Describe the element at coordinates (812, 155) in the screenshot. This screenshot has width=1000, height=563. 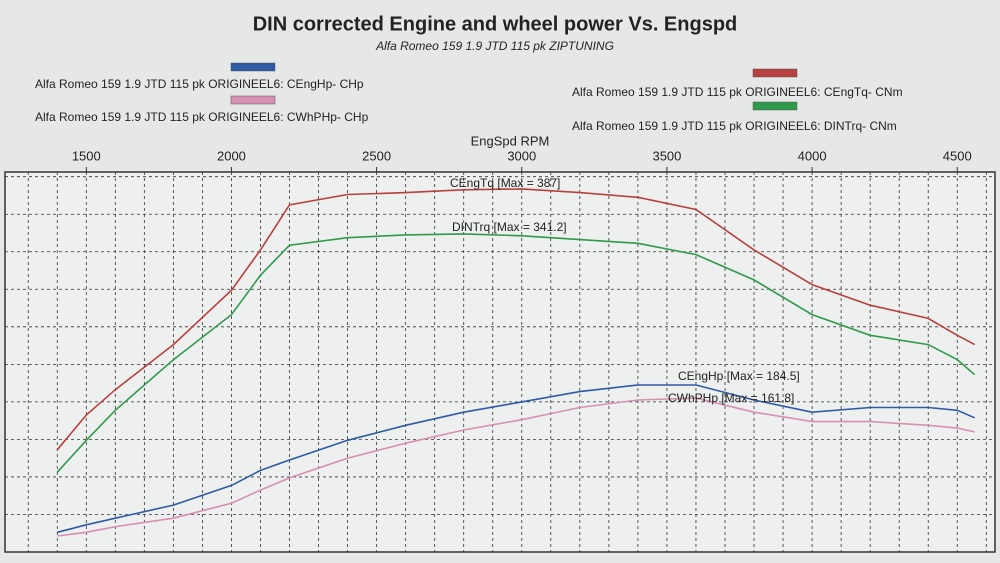
I see `x-tick-label: 4000` at that location.